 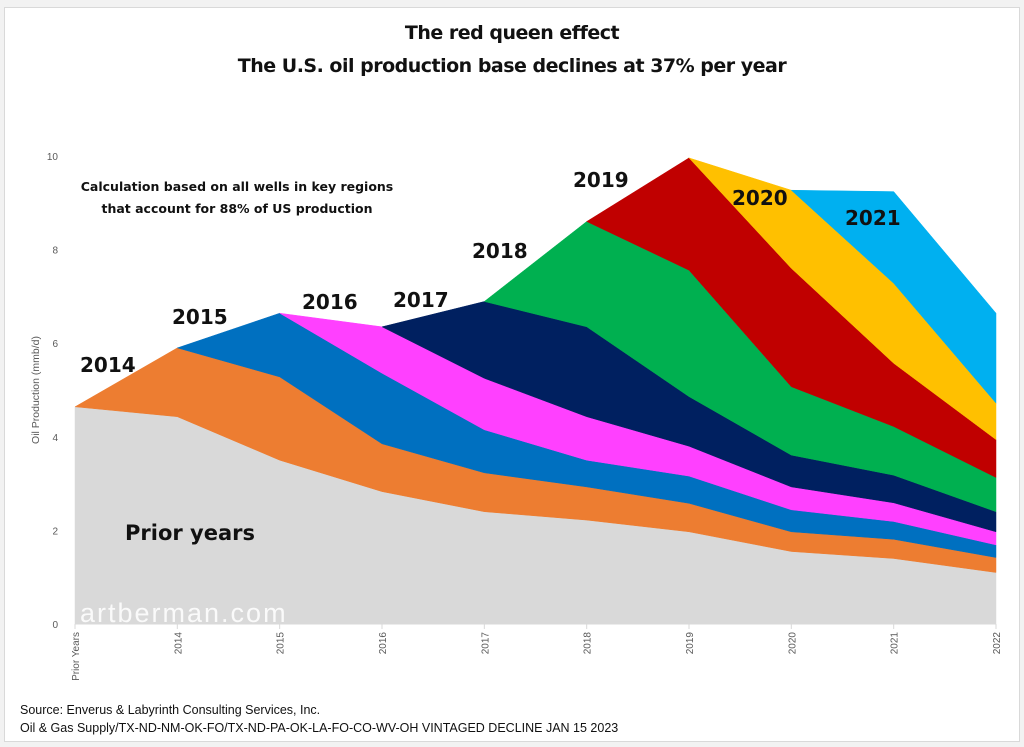 What do you see at coordinates (236, 208) in the screenshot?
I see `annotation-line-2: that account for 88% of US production` at bounding box center [236, 208].